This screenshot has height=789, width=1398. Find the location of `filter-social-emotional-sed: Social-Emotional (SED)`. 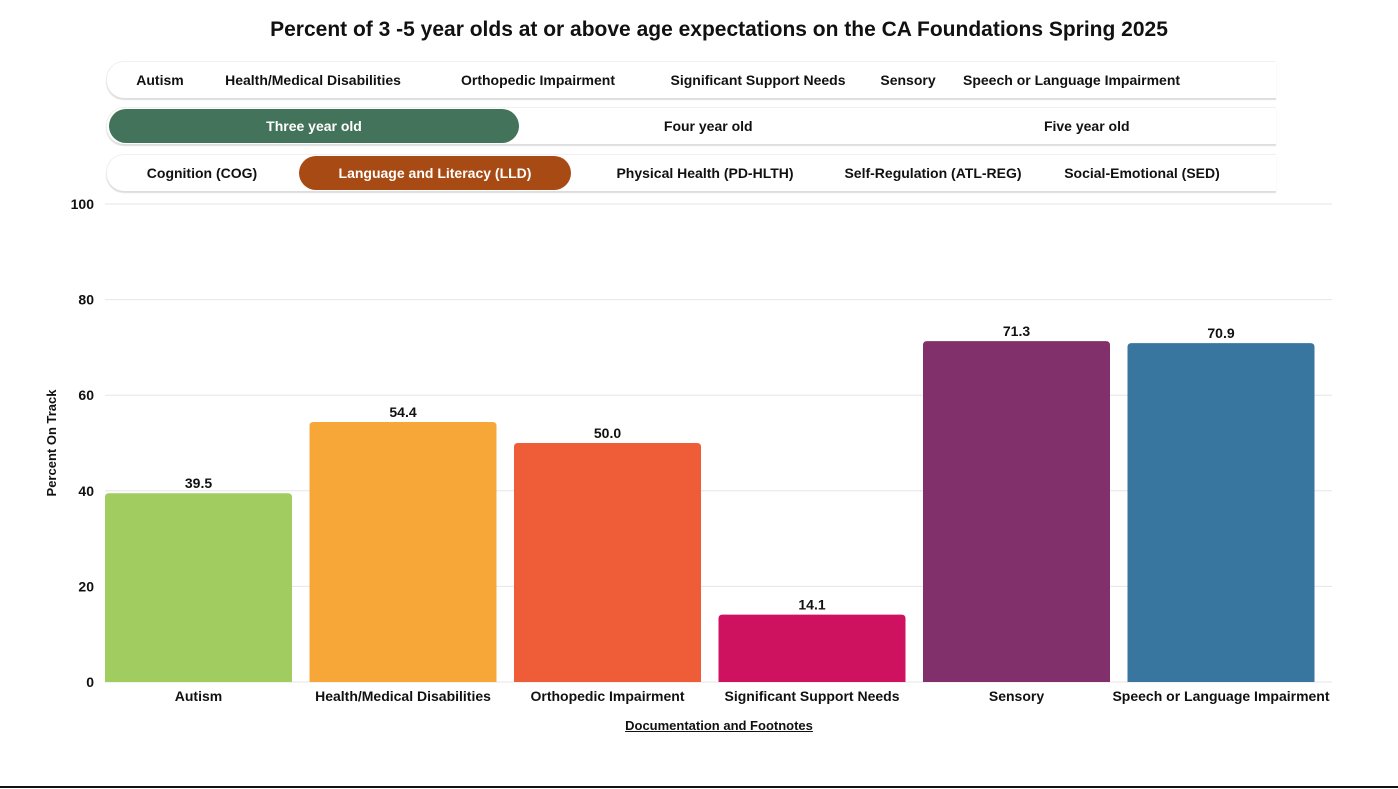

filter-social-emotional-sed: Social-Emotional (SED) is located at coordinates (1142, 173).